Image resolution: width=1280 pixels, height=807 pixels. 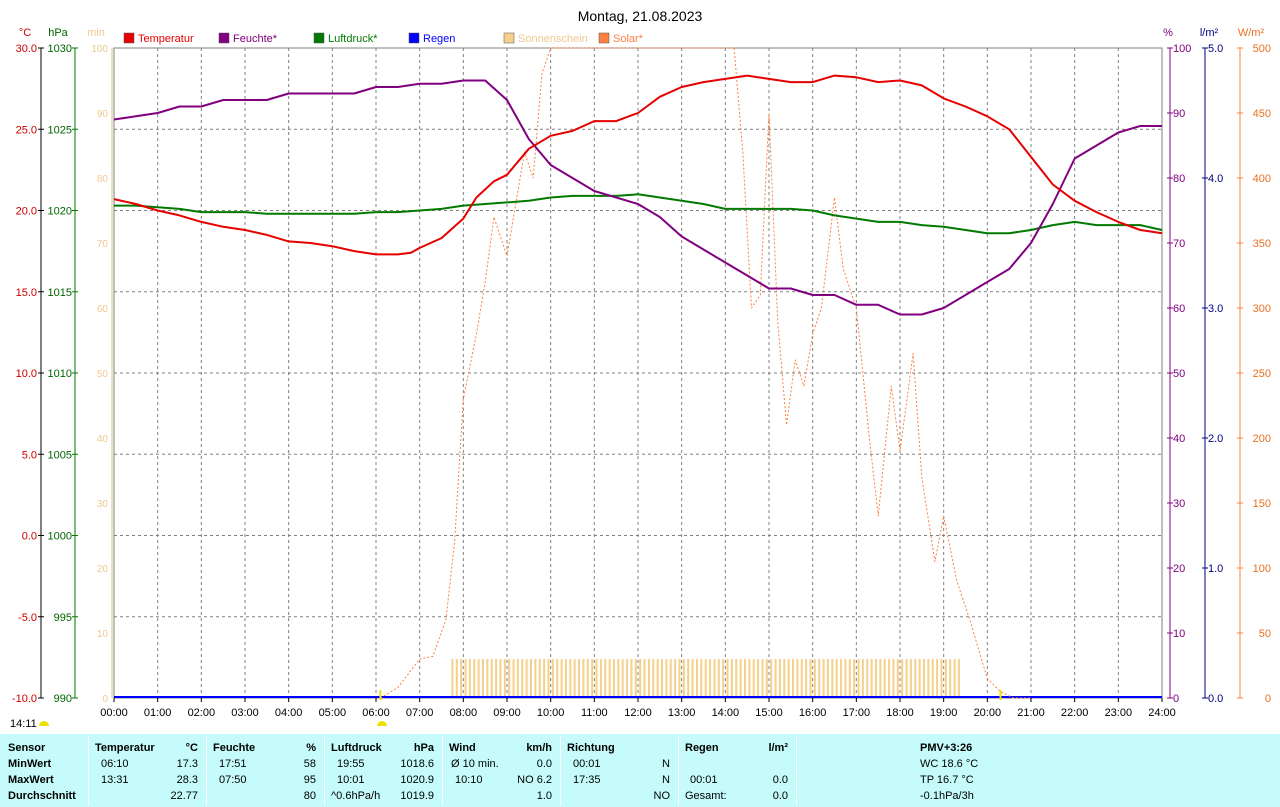 I want to click on press-trend: ^0.6hPa/h, so click(x=356, y=796).